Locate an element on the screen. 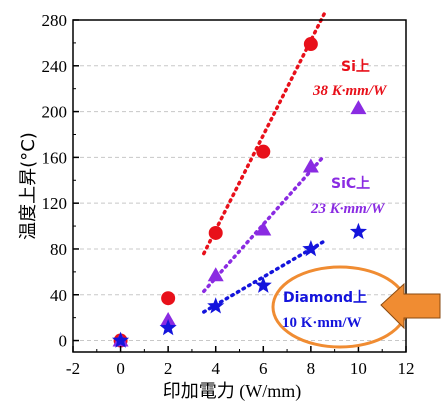 The width and height of the screenshot is (446, 406). x-axis-title: 印加電力 (W/mm) is located at coordinates (232, 391).